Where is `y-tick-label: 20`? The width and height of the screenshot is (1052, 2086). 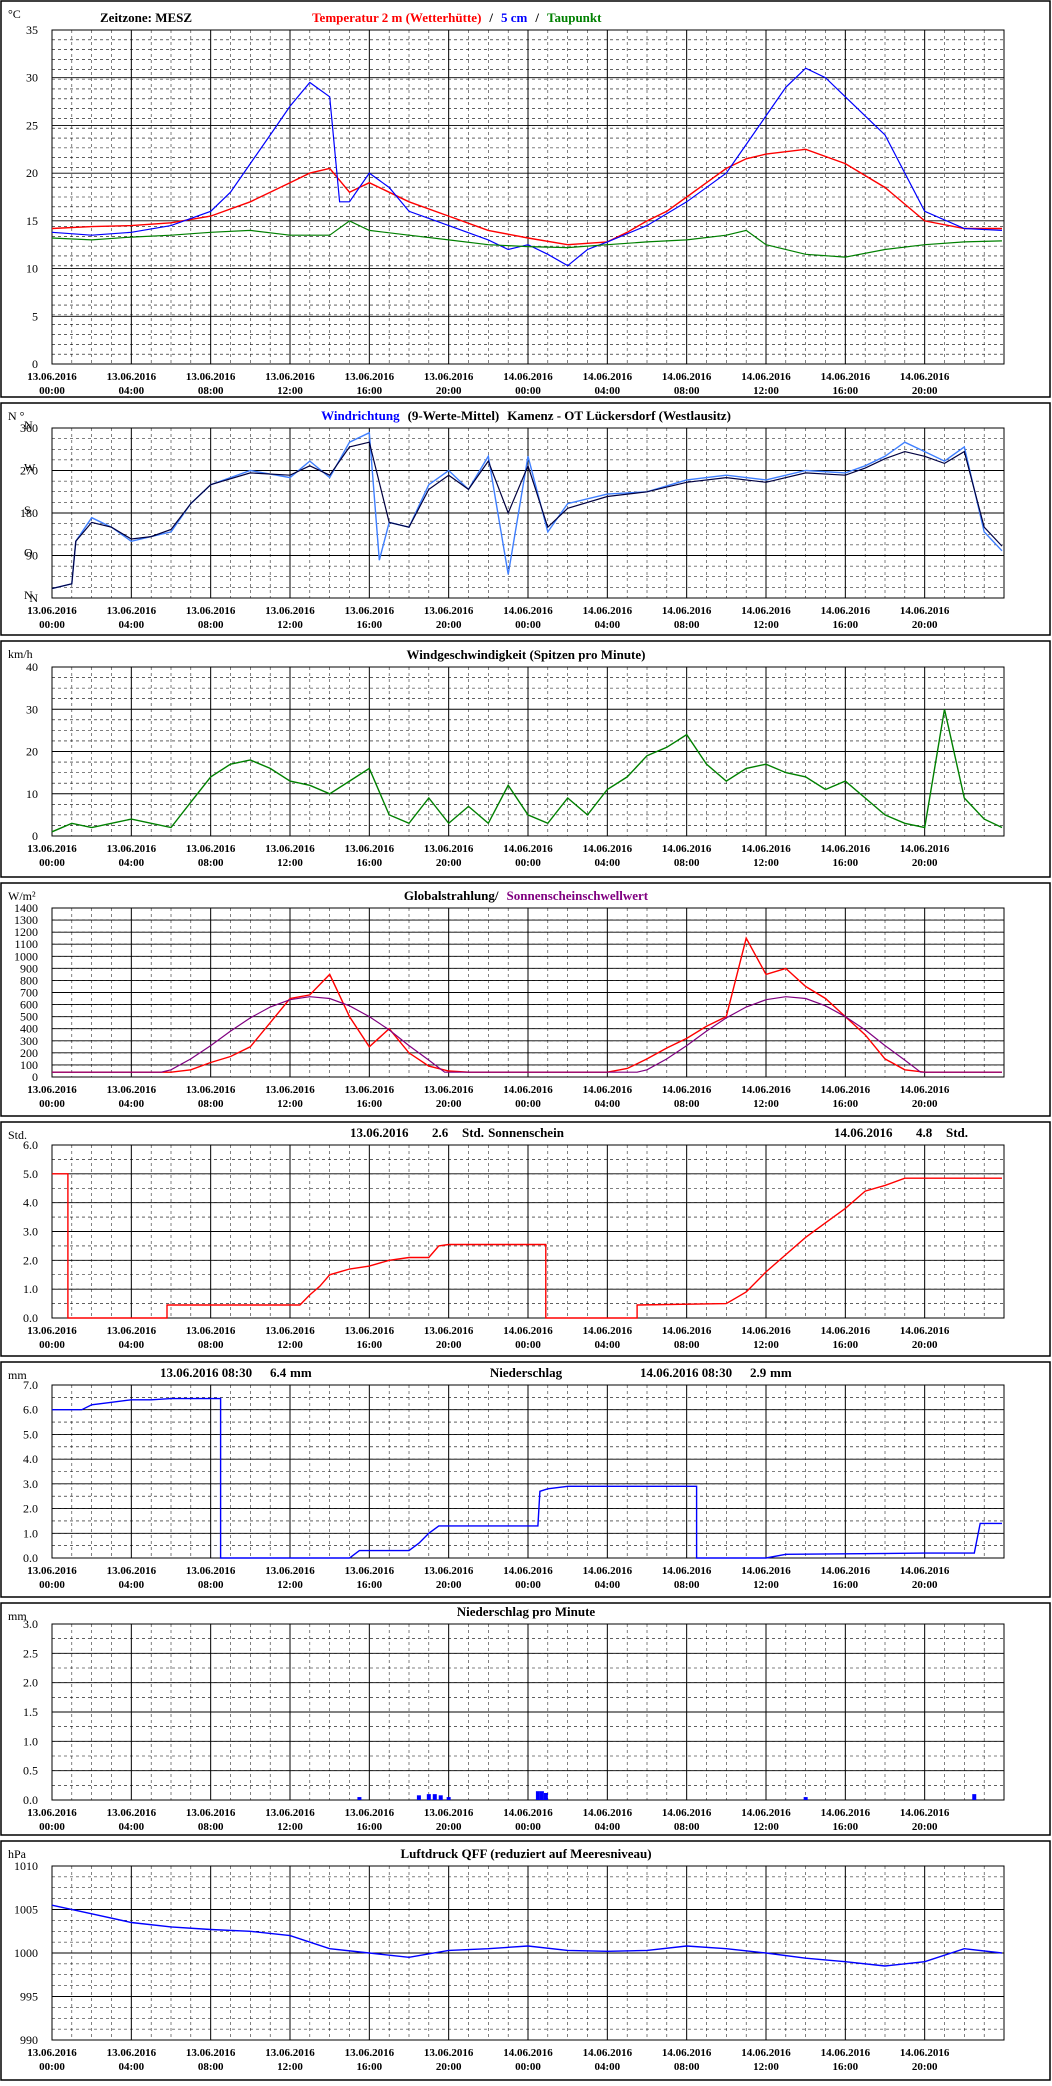
y-tick-label: 20 is located at coordinates (32, 173).